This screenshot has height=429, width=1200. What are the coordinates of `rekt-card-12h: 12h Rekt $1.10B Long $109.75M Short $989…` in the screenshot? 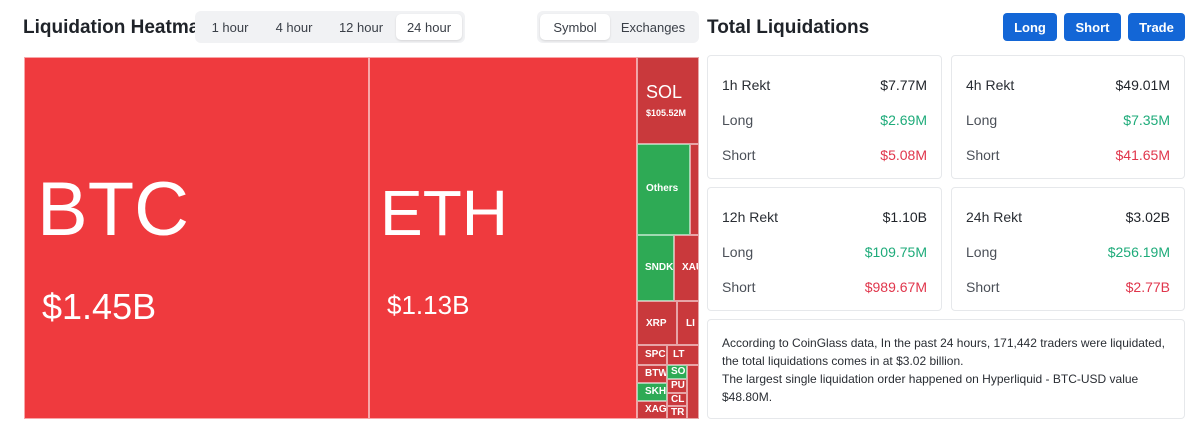 It's located at (824, 249).